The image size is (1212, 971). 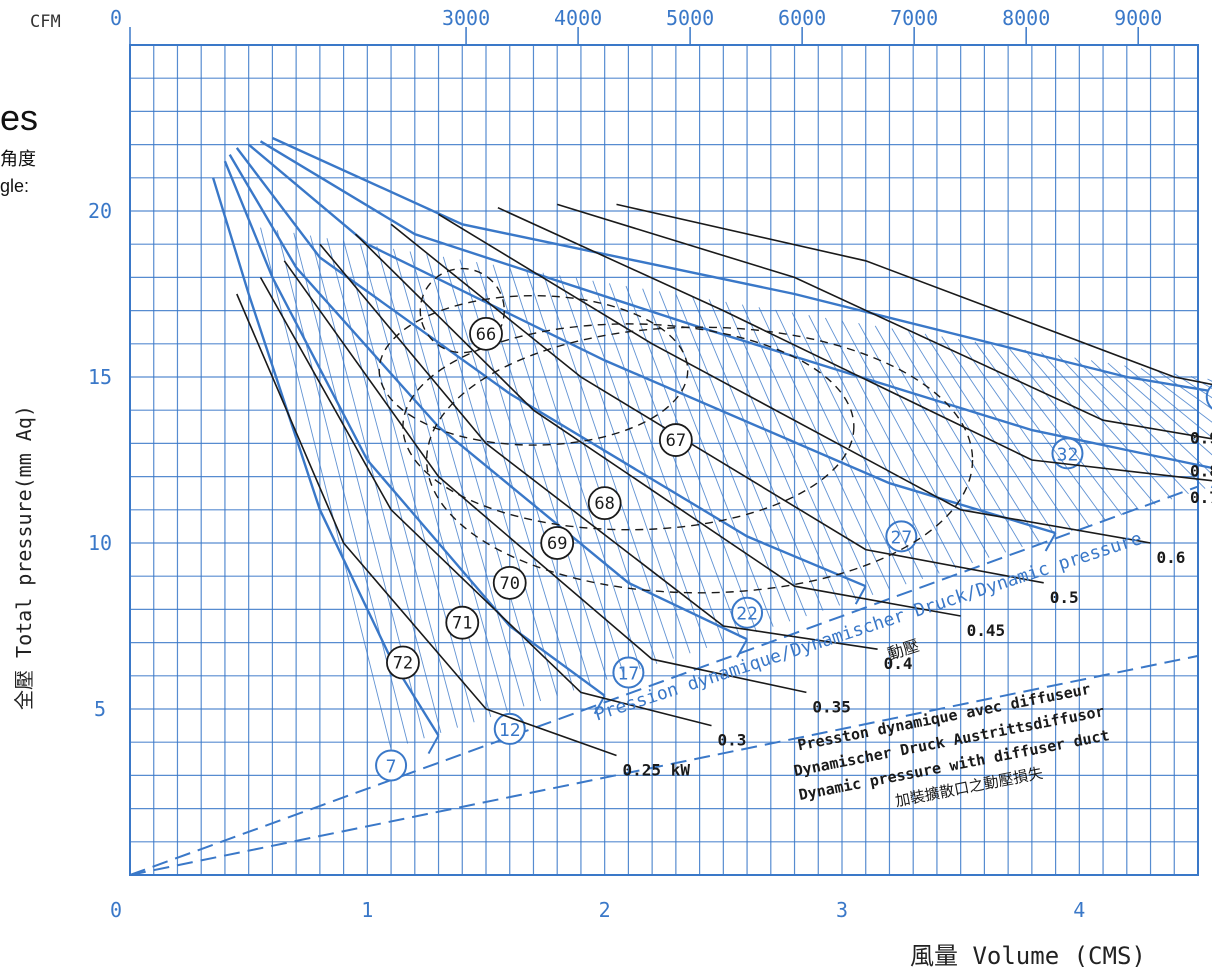 I want to click on efficiency-contour-core, so click(x=462, y=310).